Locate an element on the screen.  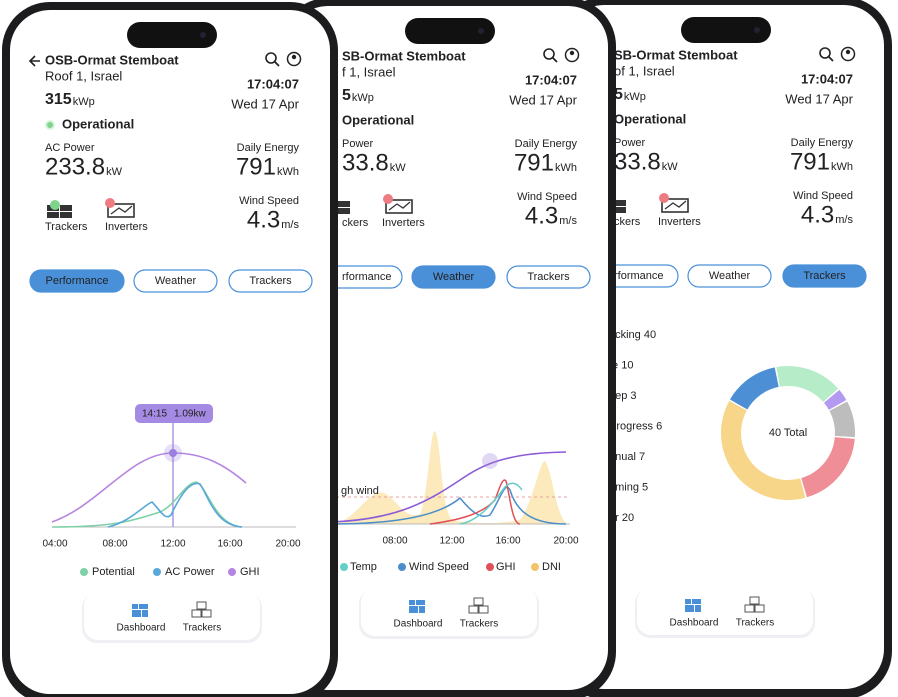
metric-value: 233.8 is located at coordinates (75, 166).